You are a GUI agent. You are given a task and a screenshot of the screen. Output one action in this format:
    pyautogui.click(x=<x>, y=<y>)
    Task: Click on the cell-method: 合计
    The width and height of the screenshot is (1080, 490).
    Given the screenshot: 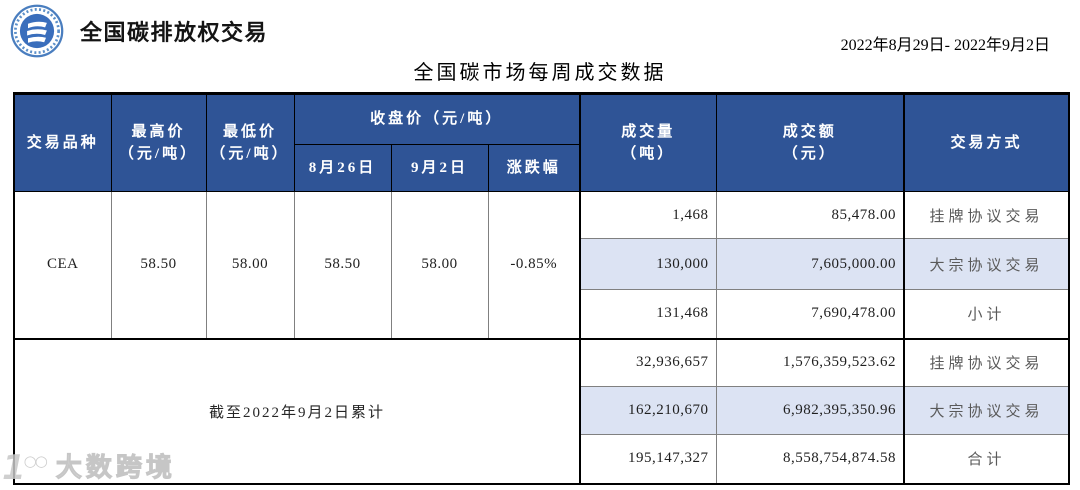 What is the action you would take?
    pyautogui.click(x=986, y=459)
    